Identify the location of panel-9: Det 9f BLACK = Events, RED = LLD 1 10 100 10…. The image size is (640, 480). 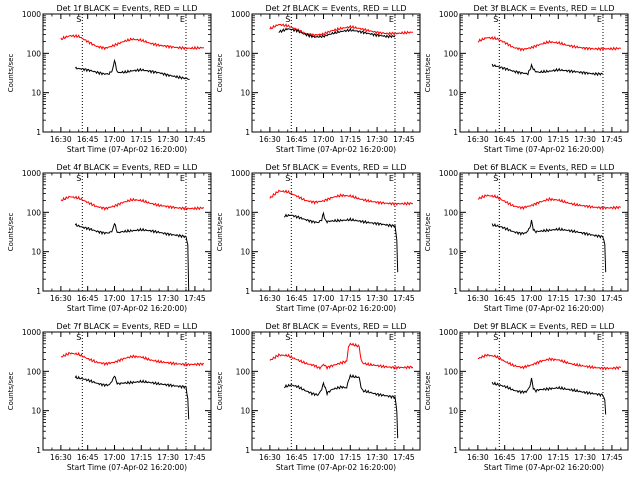
(526, 397).